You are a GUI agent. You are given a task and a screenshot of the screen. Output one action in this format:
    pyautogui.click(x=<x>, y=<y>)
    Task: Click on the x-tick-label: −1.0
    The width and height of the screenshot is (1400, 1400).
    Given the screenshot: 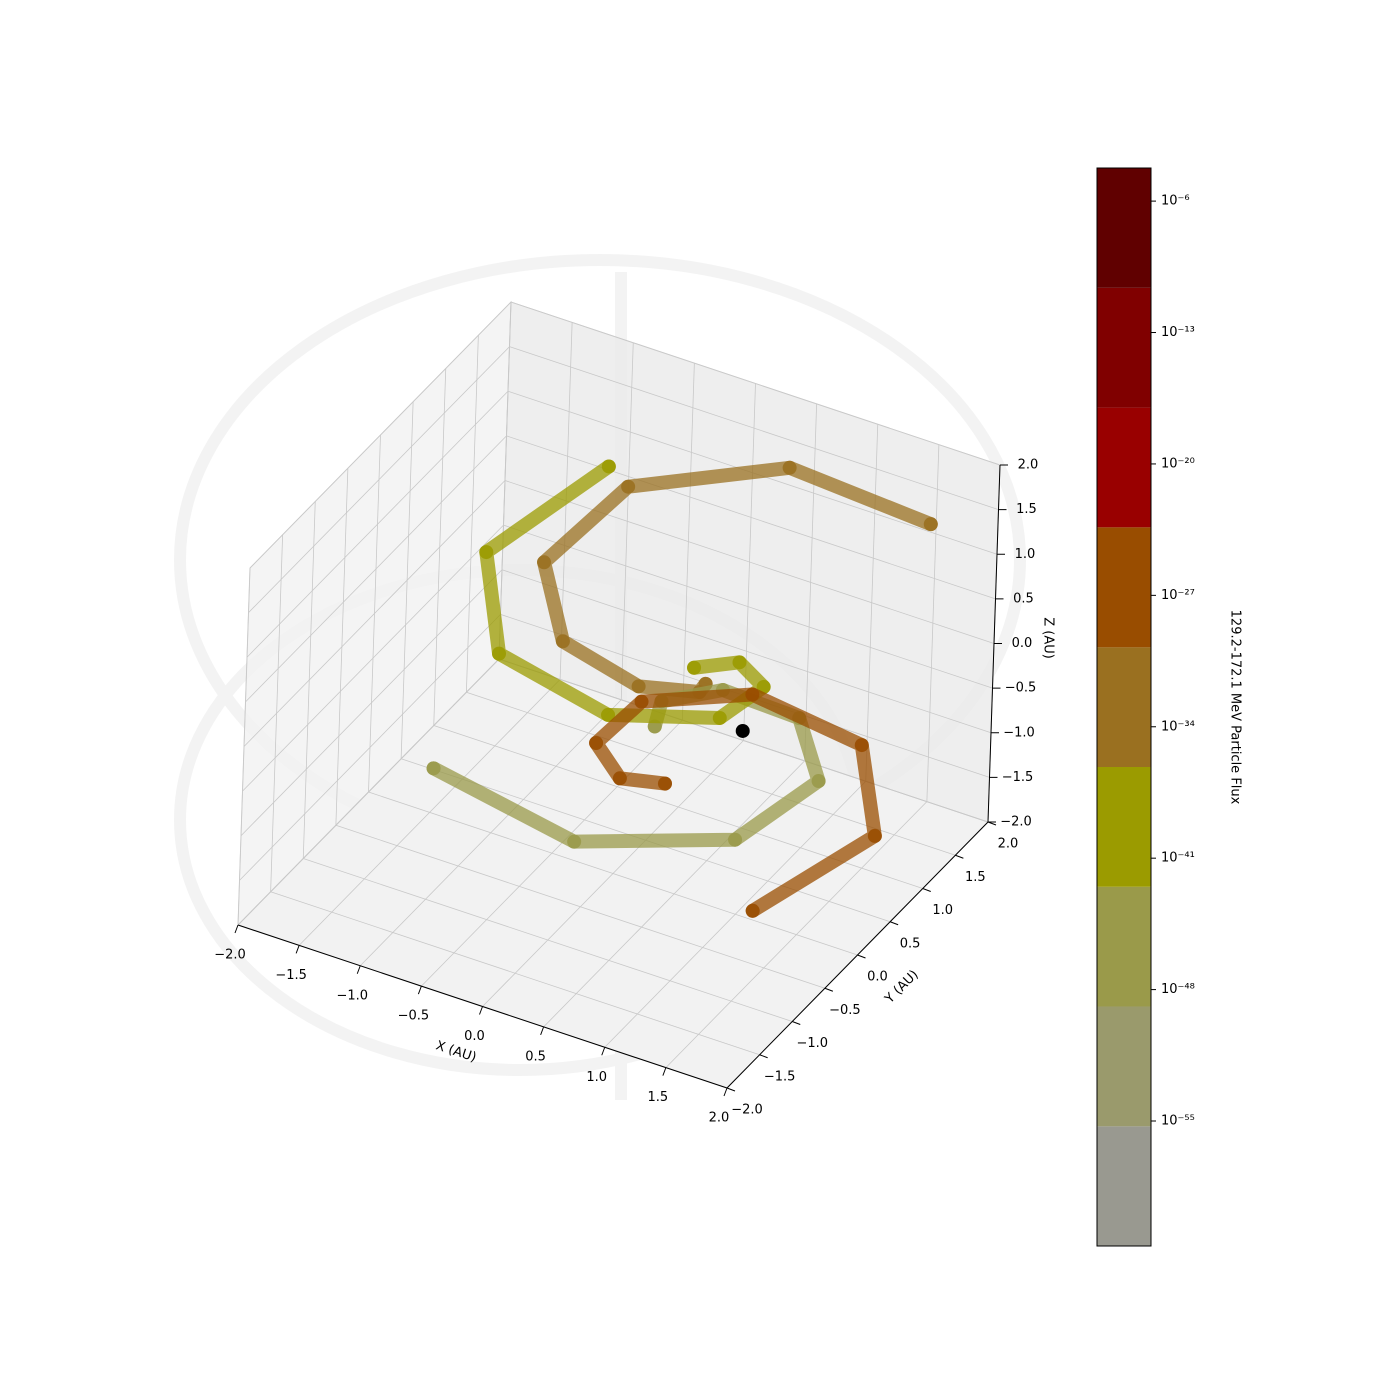 What is the action you would take?
    pyautogui.click(x=352, y=995)
    